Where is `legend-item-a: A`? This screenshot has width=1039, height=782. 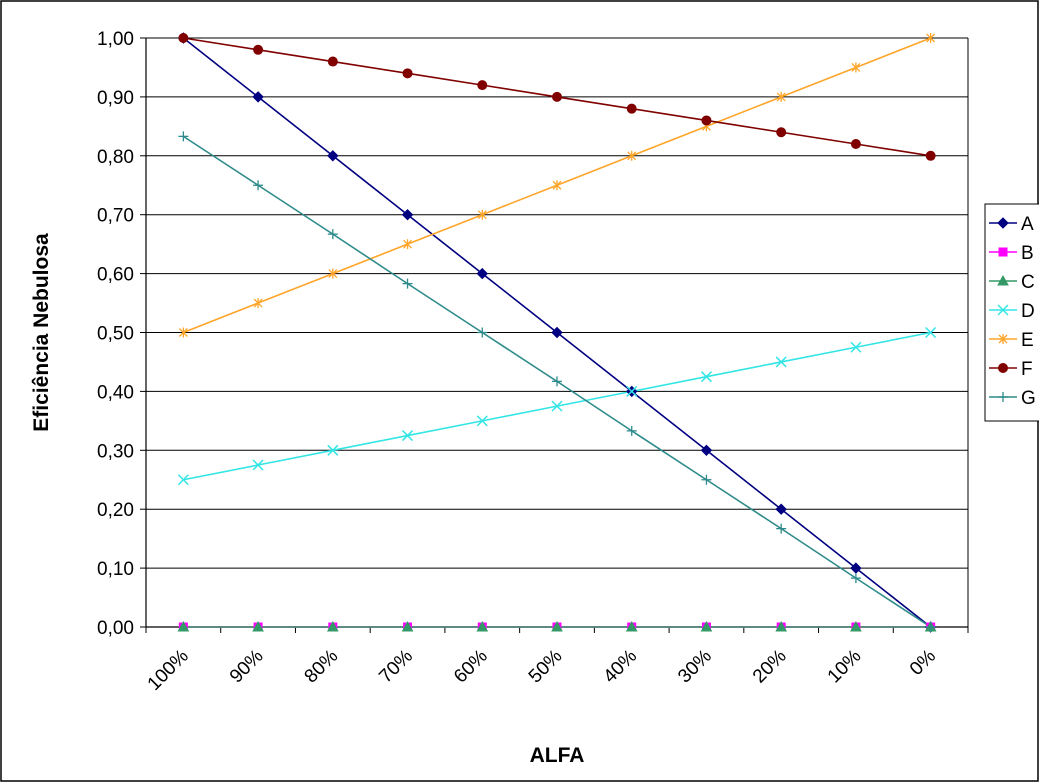
legend-item-a: A is located at coordinates (1011, 224).